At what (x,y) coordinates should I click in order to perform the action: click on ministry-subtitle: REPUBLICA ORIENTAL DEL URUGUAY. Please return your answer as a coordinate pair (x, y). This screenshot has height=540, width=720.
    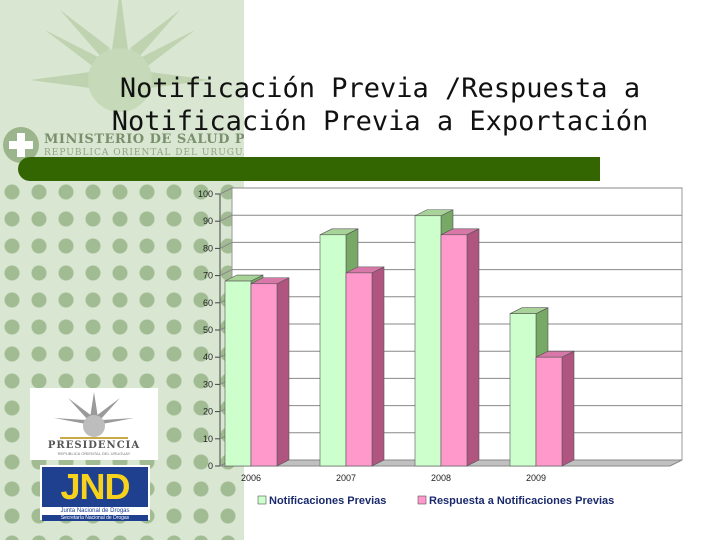
    Looking at the image, I should click on (144, 153).